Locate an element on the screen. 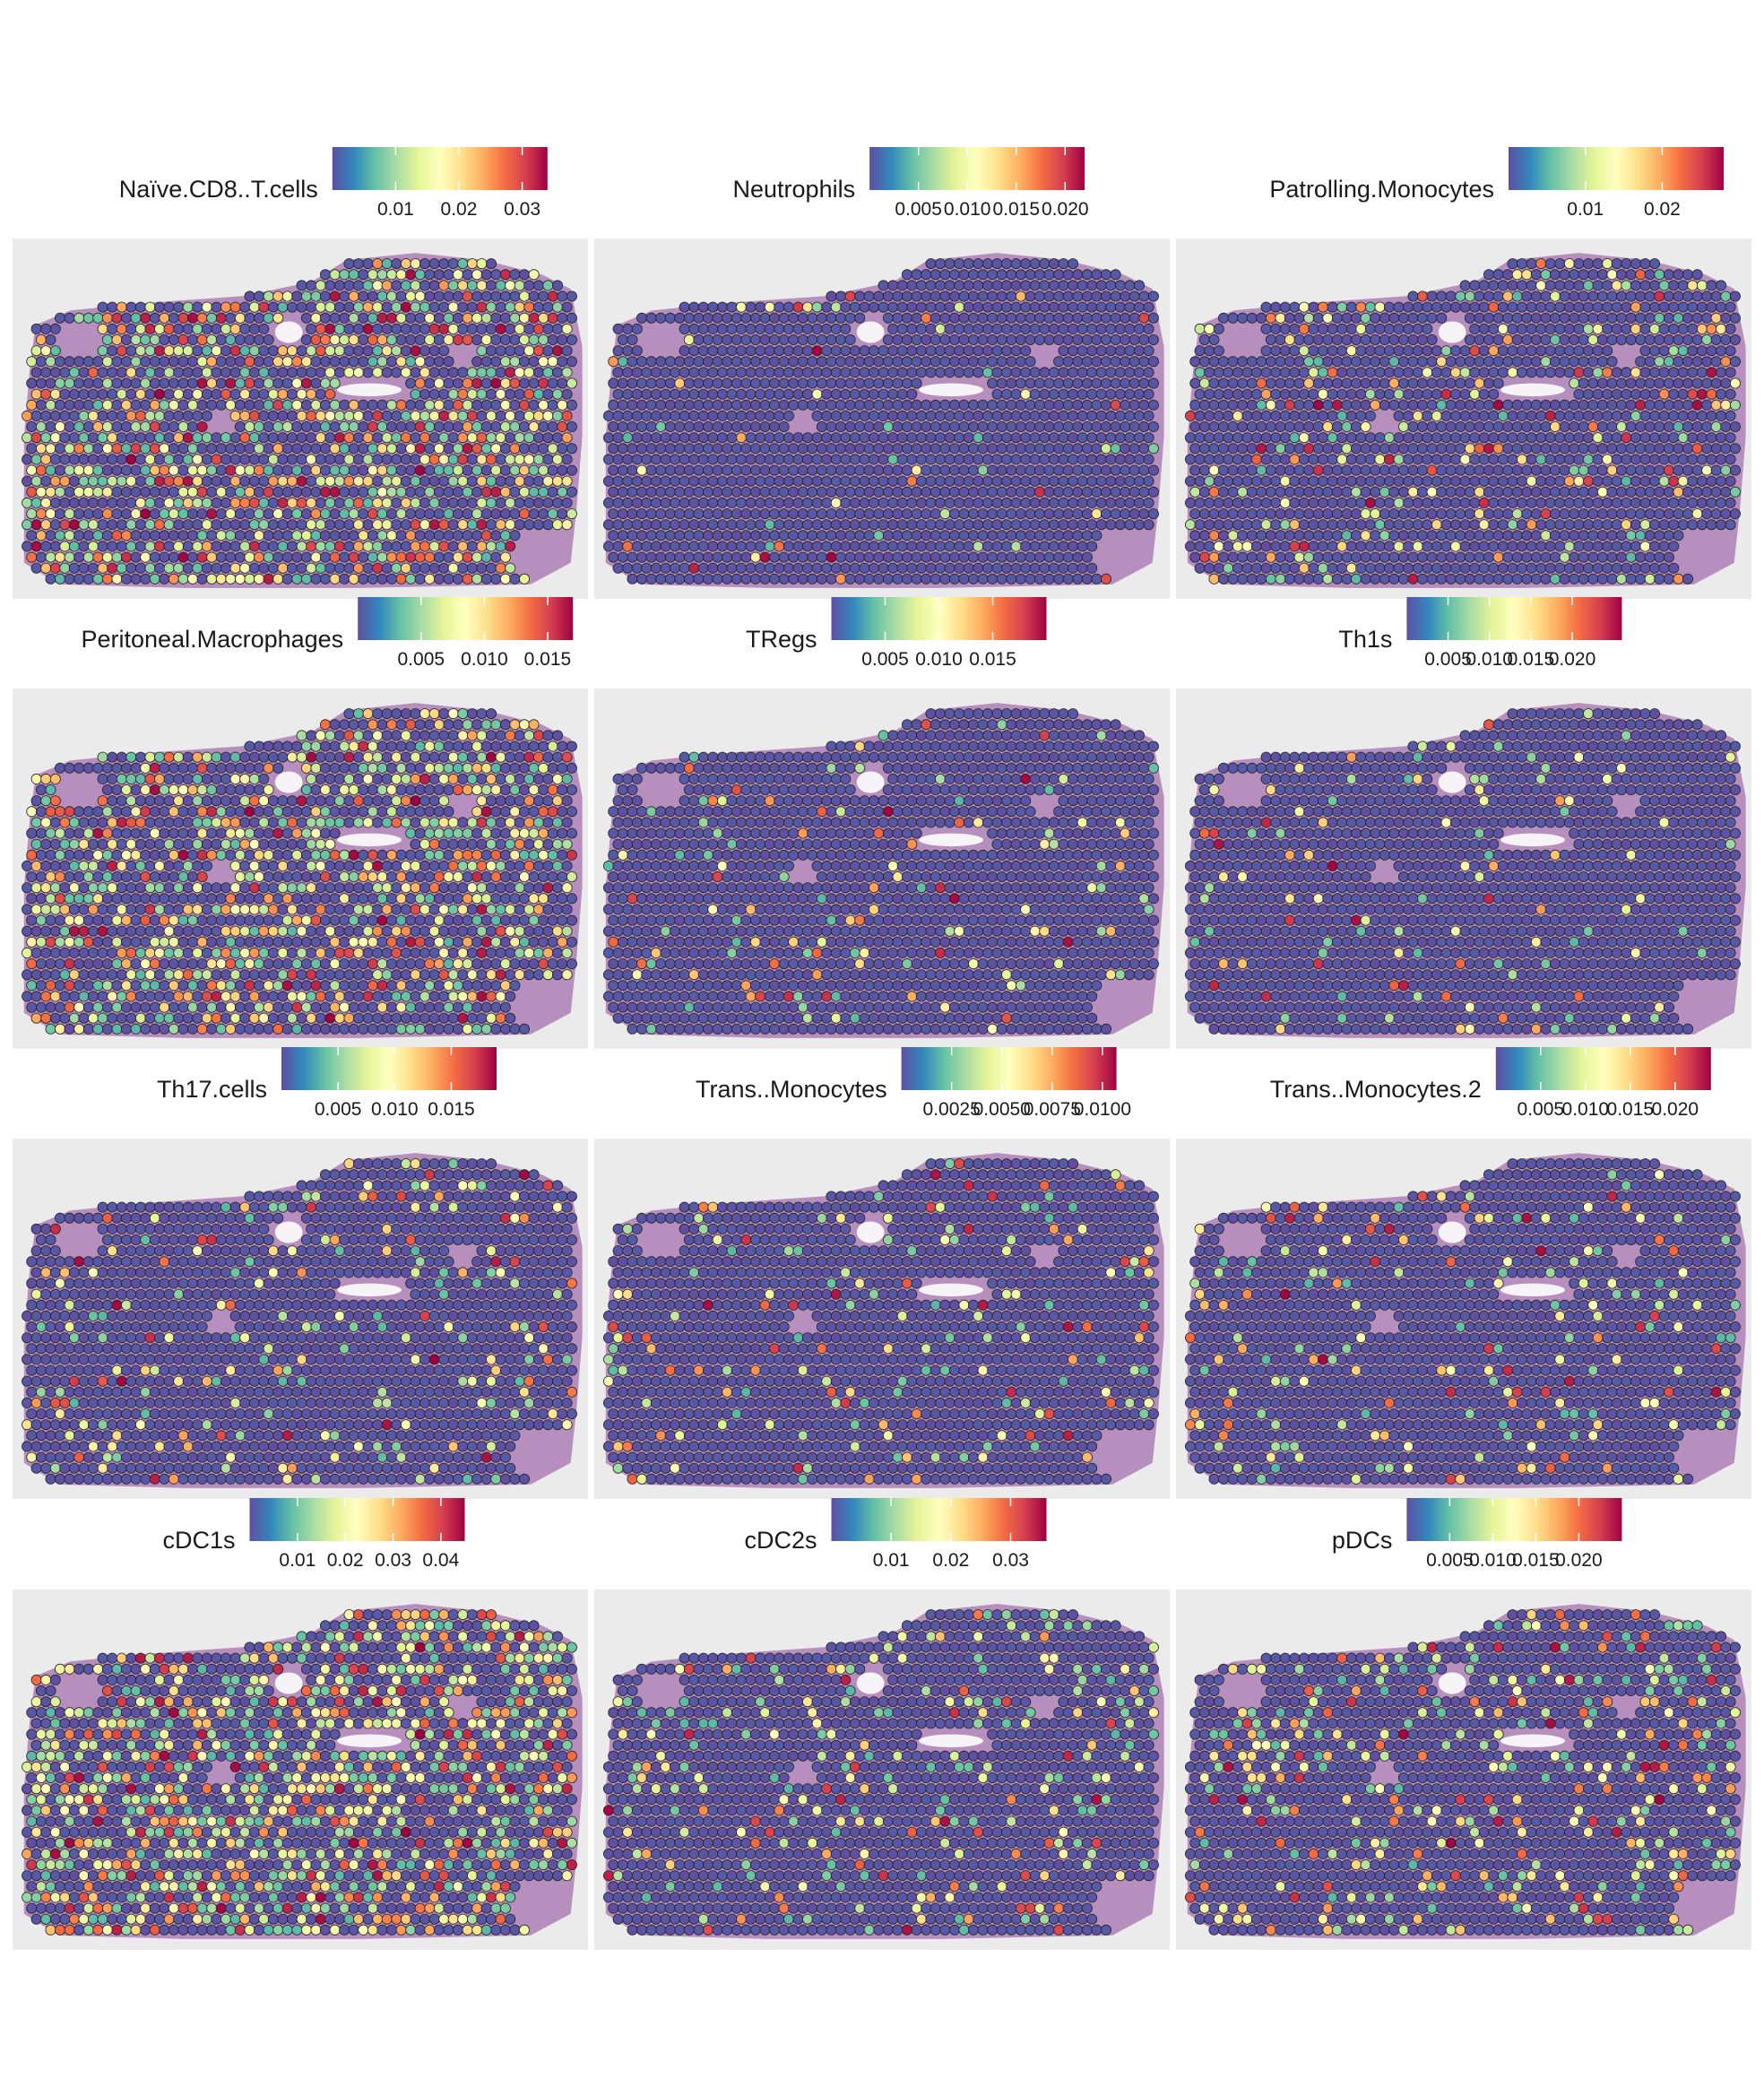 The image size is (1764, 2096). colorbar-tick-label: 0.01 is located at coordinates (1585, 210).